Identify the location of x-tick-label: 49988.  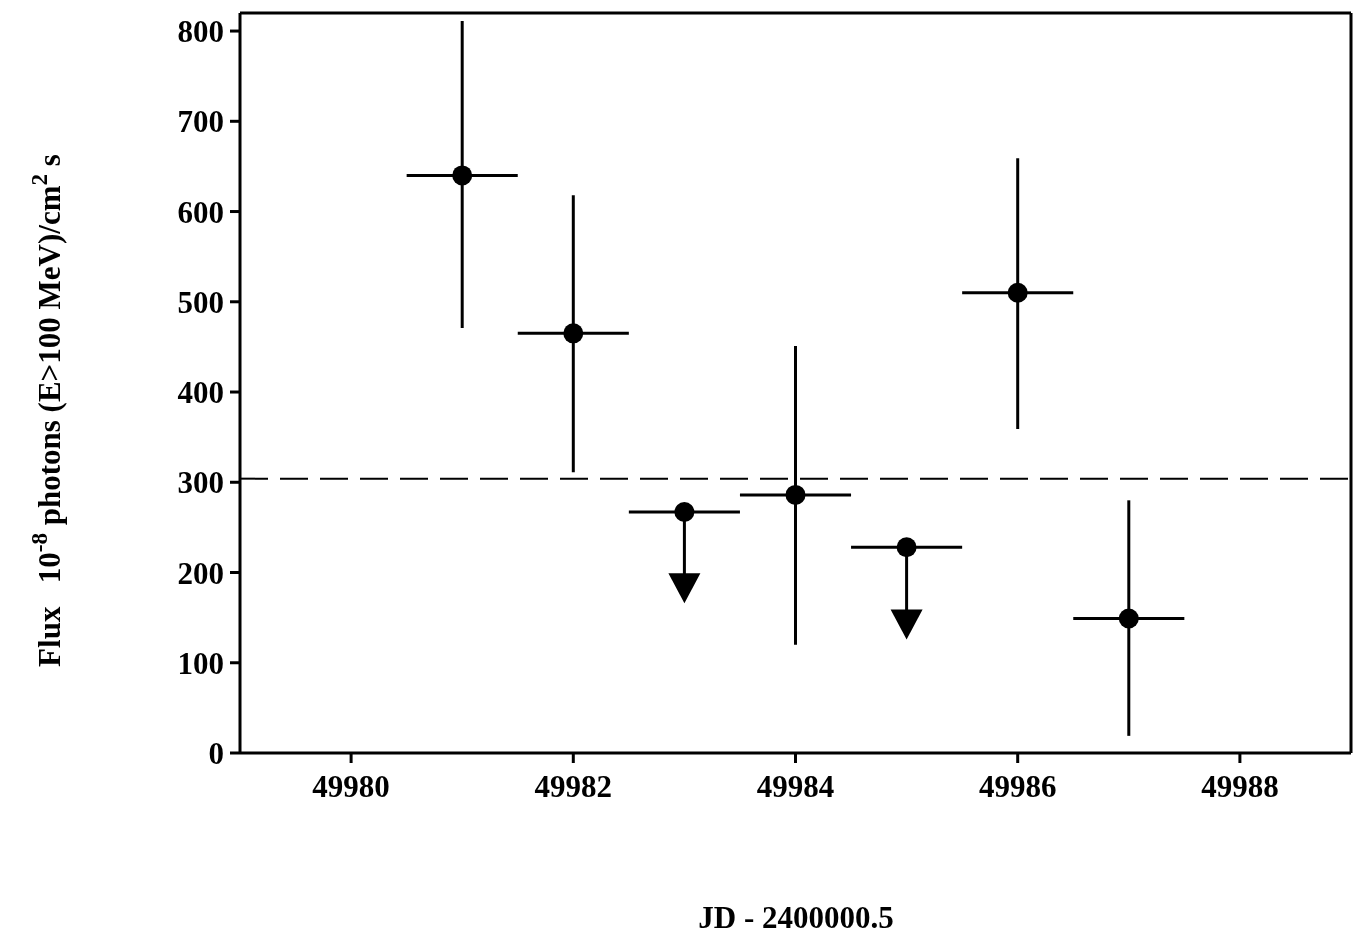
(1240, 787).